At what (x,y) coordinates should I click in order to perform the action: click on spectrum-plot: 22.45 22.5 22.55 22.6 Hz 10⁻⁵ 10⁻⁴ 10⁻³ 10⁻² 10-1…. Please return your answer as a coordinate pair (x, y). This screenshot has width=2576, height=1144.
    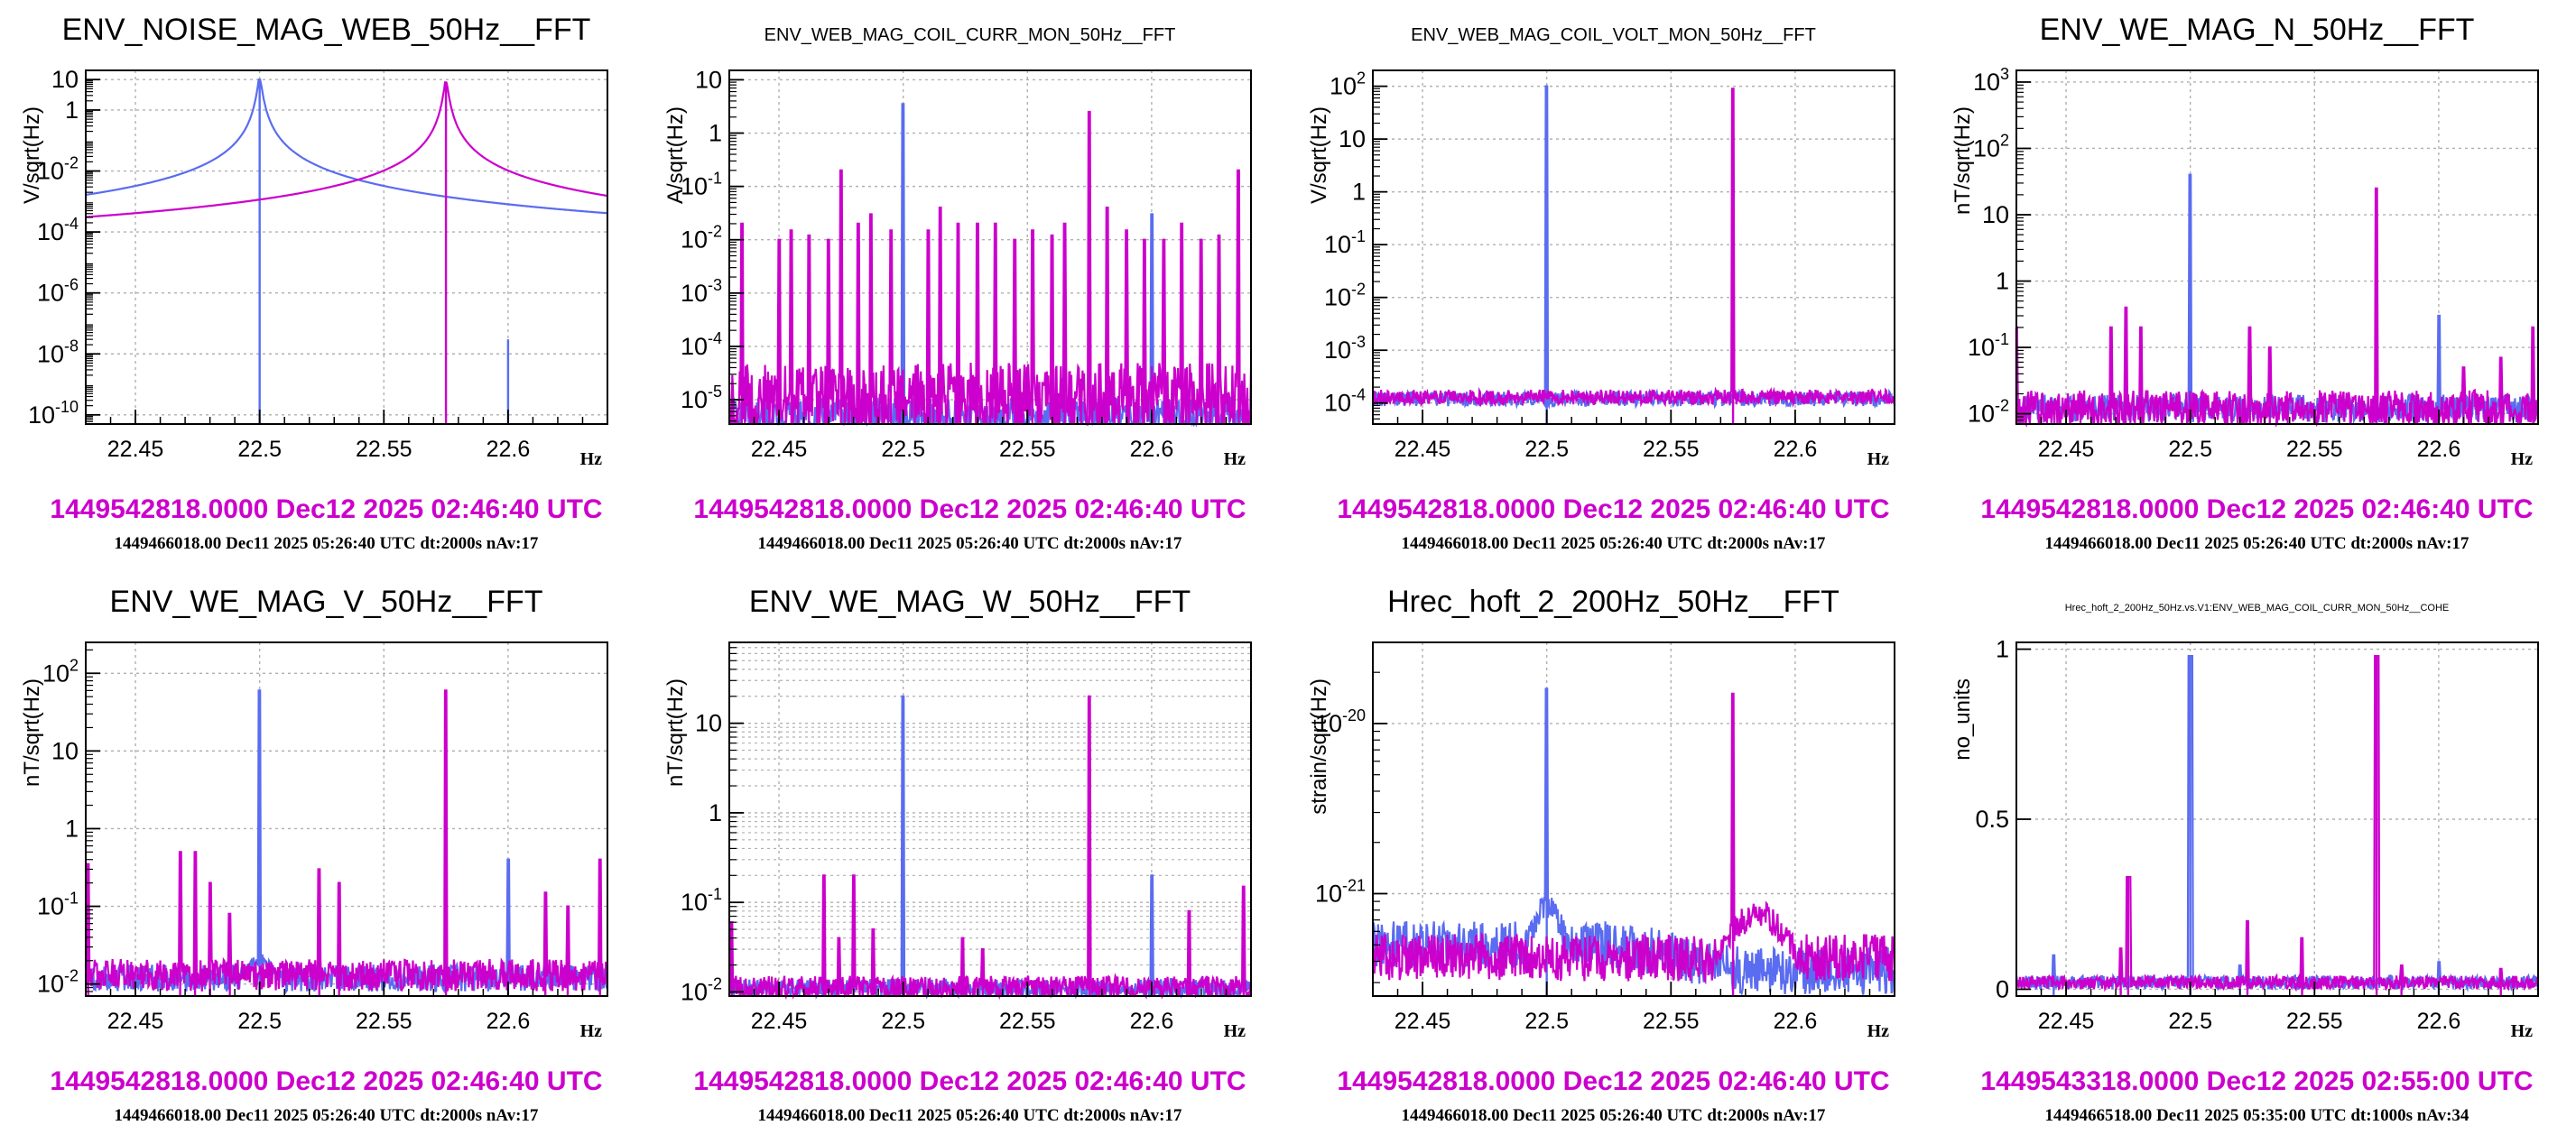
    Looking at the image, I should click on (958, 267).